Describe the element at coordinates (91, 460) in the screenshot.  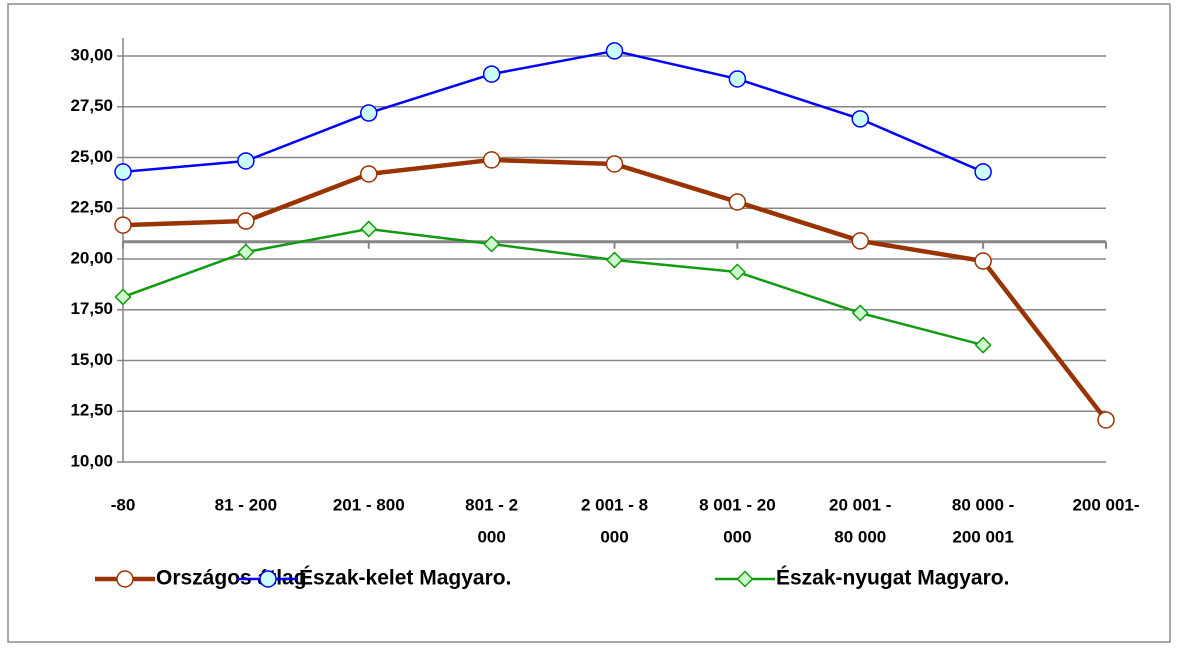
I see `y-tick-label: 10,00` at that location.